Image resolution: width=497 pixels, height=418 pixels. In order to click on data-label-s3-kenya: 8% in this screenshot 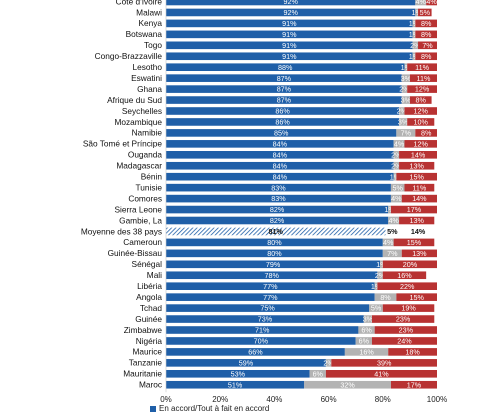, I will do `click(426, 23)`.